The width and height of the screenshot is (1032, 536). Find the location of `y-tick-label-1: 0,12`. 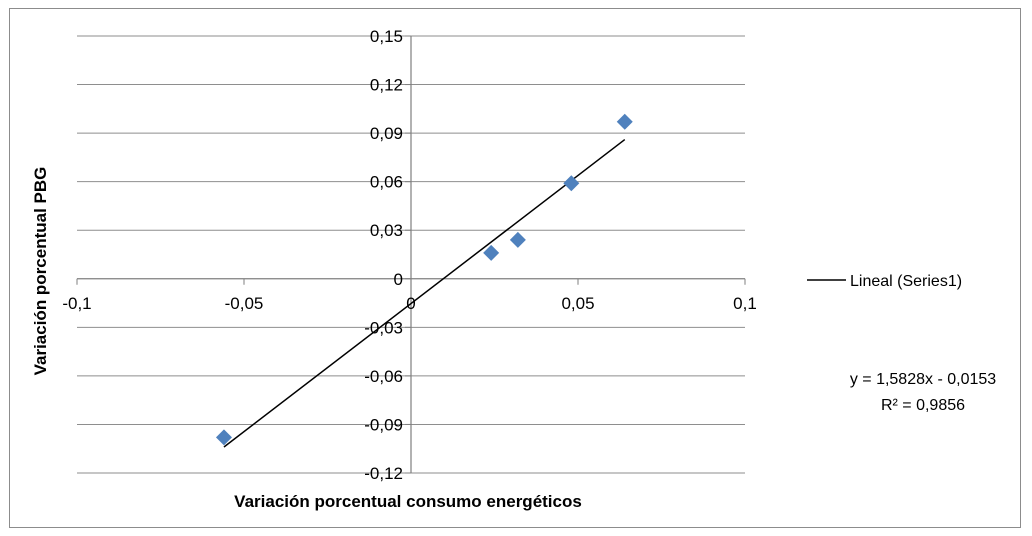

y-tick-label-1: 0,12 is located at coordinates (386, 85).